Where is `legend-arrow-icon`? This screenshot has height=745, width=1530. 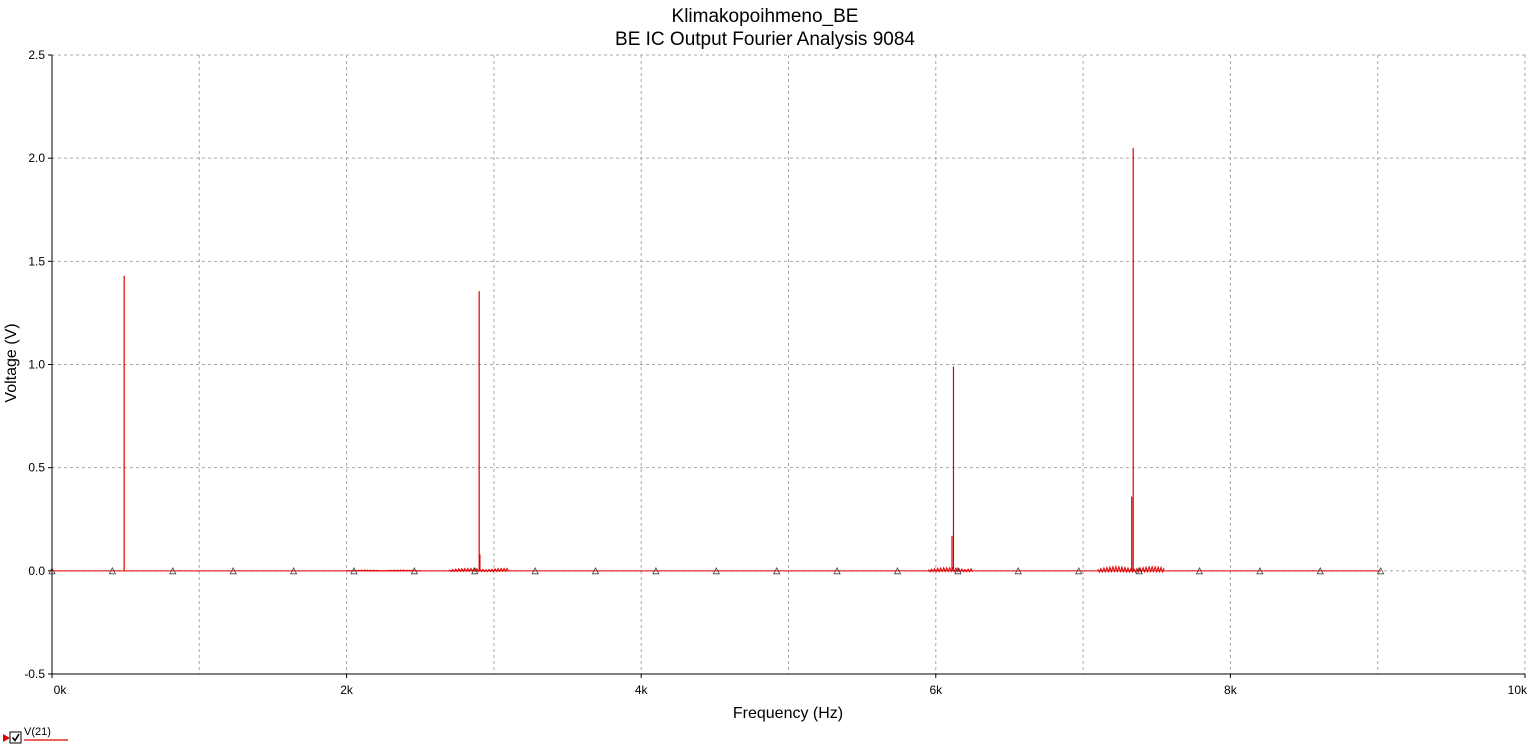 legend-arrow-icon is located at coordinates (6, 738).